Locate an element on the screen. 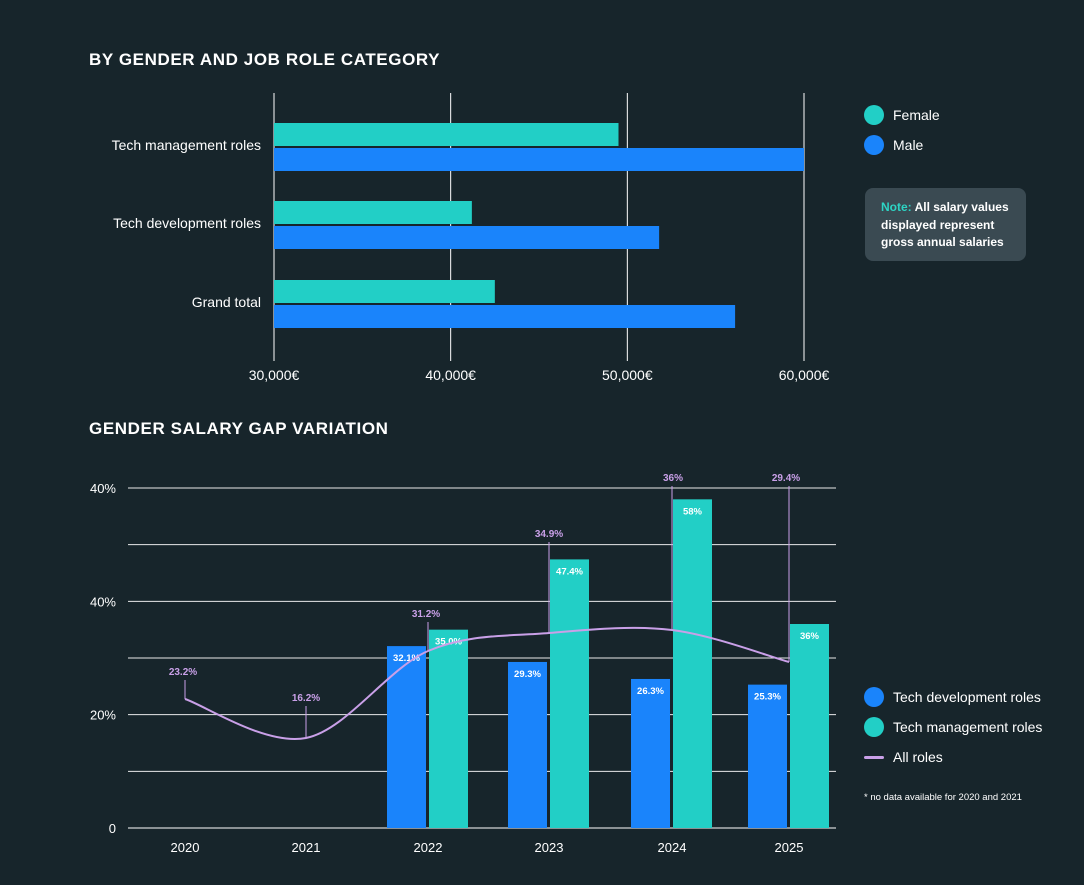 The image size is (1084, 885). all-roles-label: 16.2% is located at coordinates (306, 698).